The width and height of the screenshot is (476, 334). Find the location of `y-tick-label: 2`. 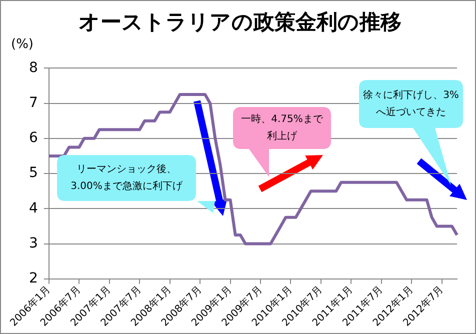

y-tick-label: 2 is located at coordinates (33, 278).